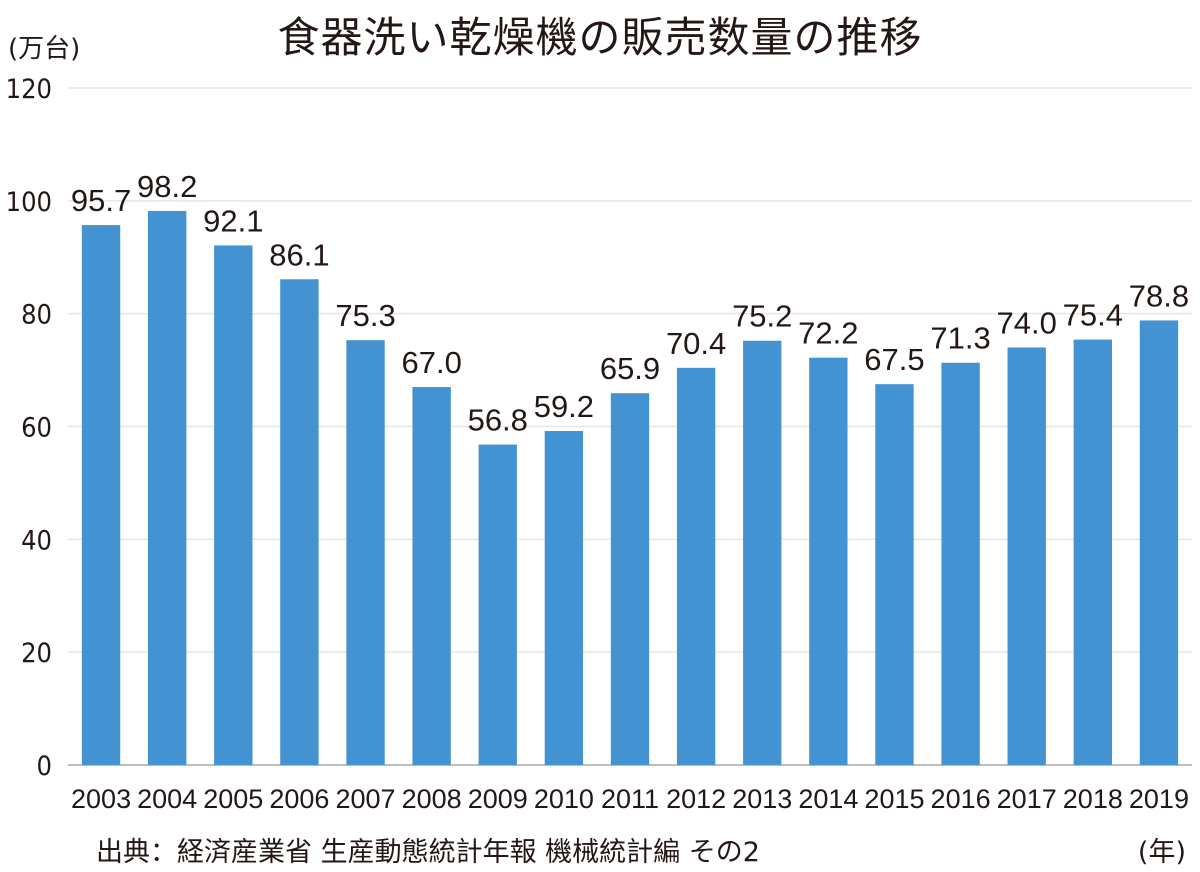  I want to click on x-tick-label: 2003, so click(101, 799).